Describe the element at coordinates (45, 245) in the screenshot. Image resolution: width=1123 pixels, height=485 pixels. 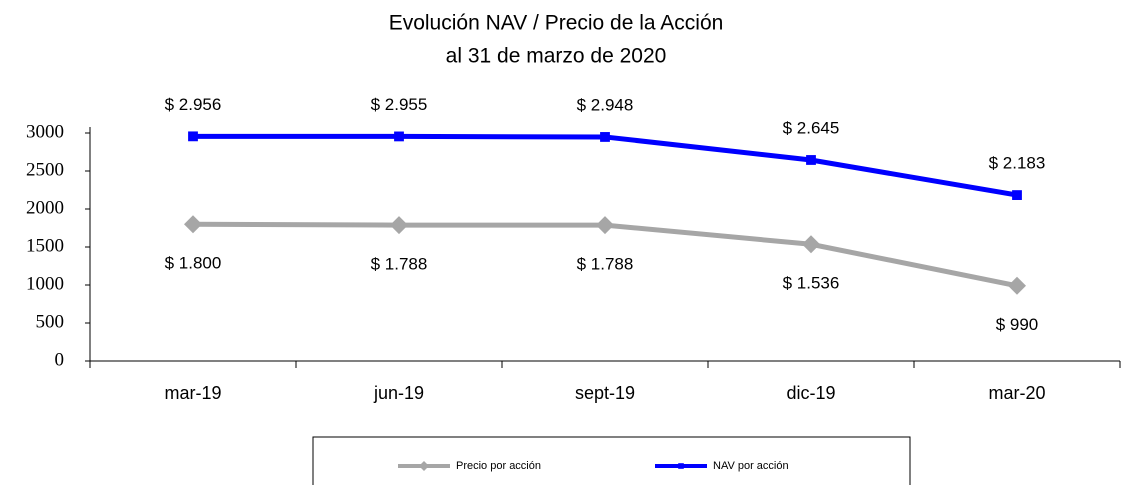
I see `y-tick-label: 1500` at that location.